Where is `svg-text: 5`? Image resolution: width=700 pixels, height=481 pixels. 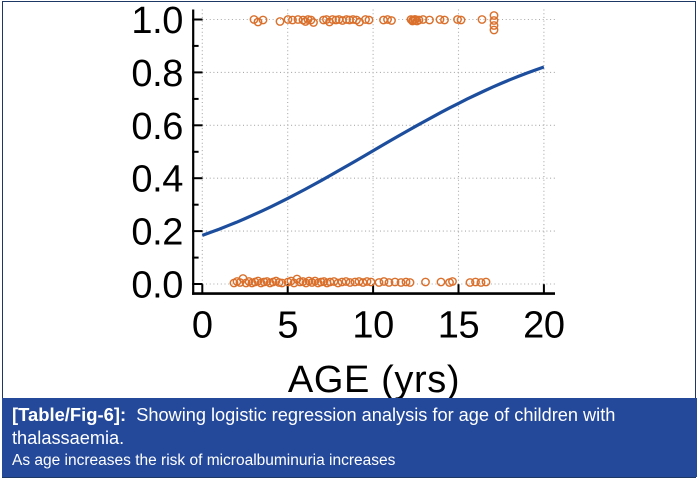 svg-text: 5 is located at coordinates (287, 326).